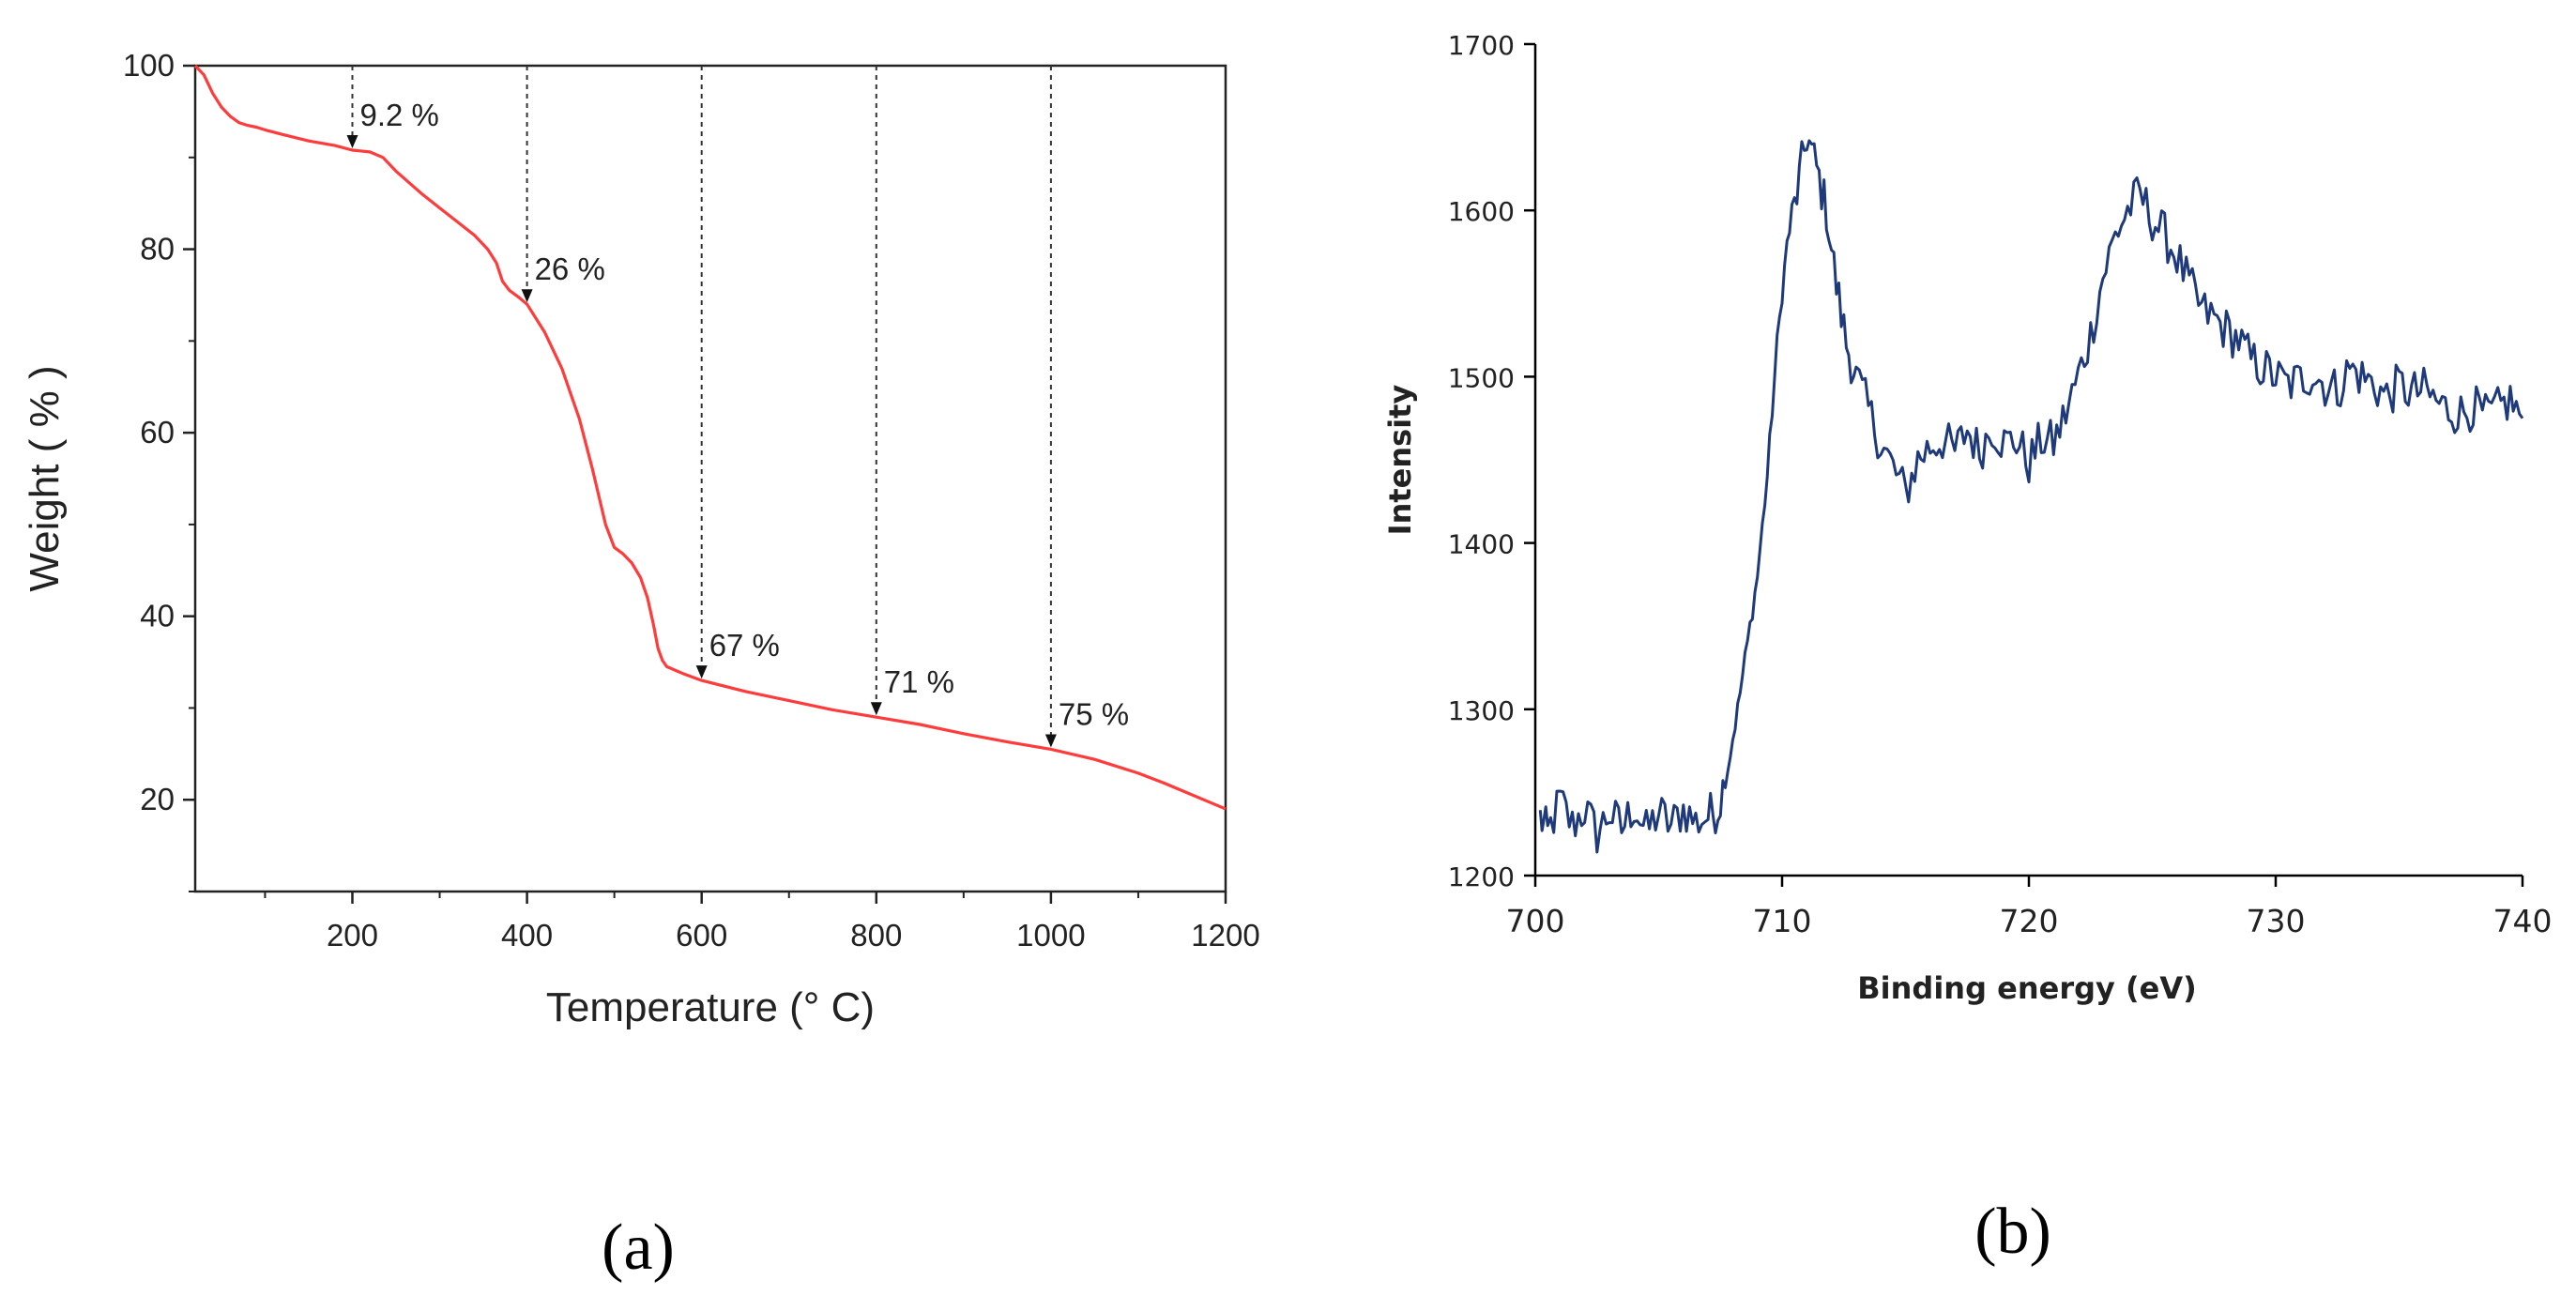  I want to click on xps-y-tick-label: 1400, so click(1481, 544).